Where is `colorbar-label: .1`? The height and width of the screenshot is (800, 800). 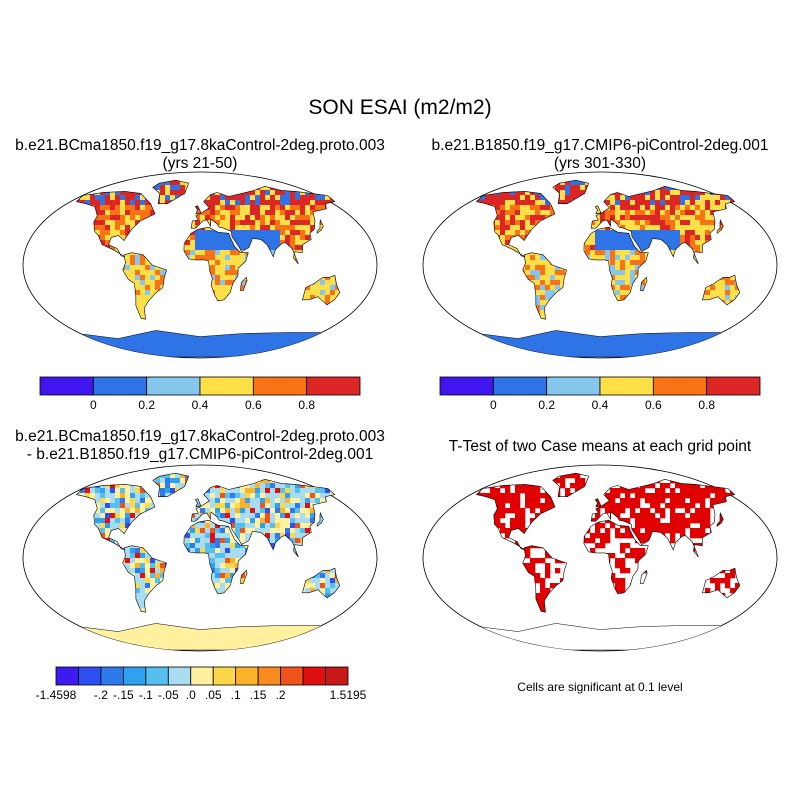 colorbar-label: .1 is located at coordinates (236, 695).